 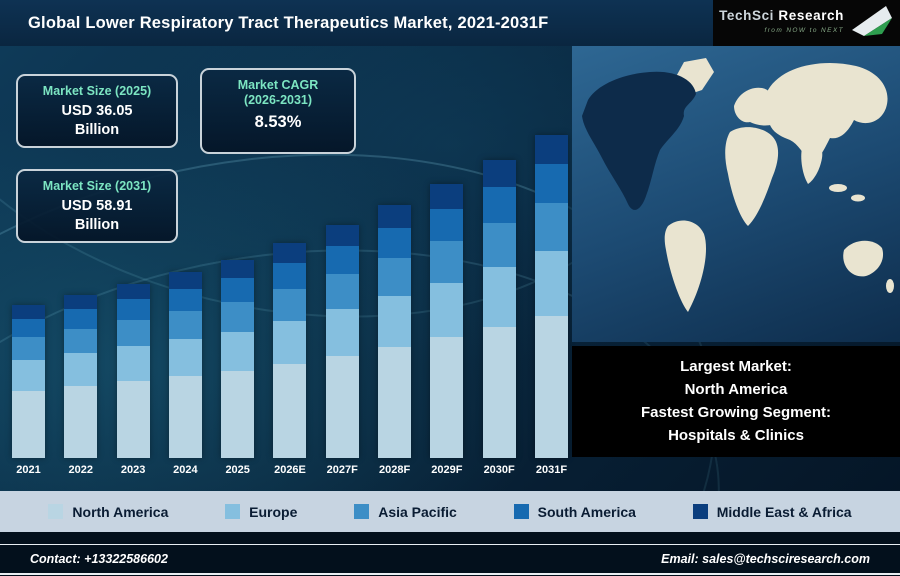 I want to click on bar-column: 2025, so click(x=238, y=370).